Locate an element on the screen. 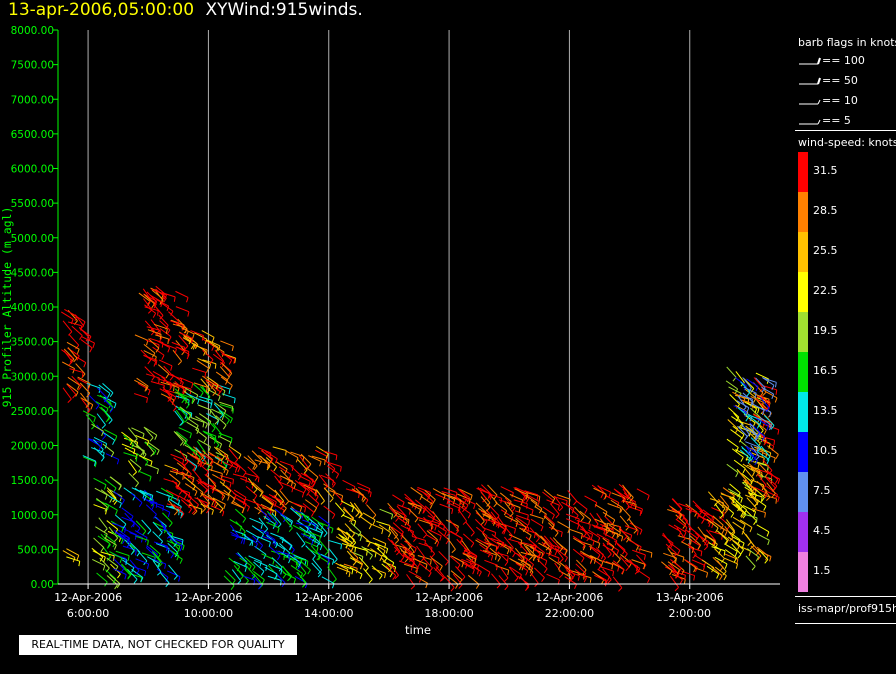  flag-legend-label: == 100 is located at coordinates (843, 60).